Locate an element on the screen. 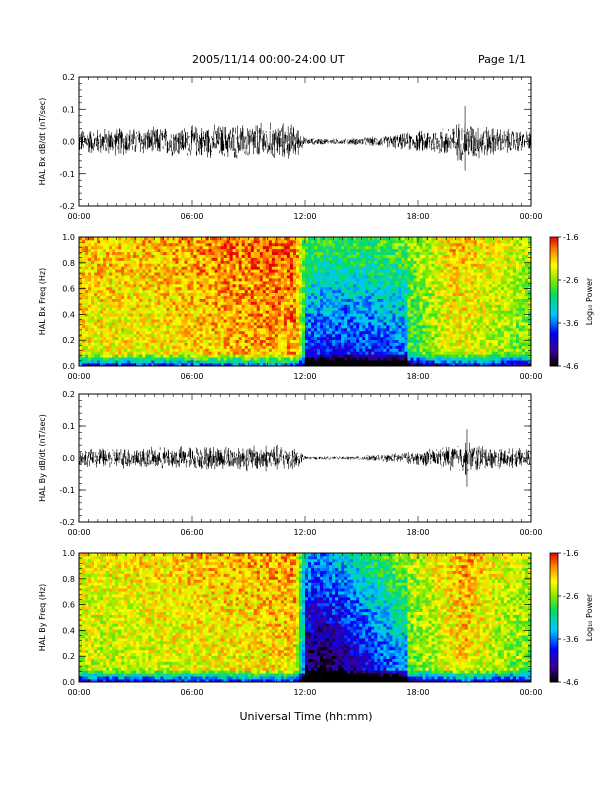 This screenshot has height=792, width=612. figure-title: 2005/11/14 00:00-24:00 UT is located at coordinates (268, 59).